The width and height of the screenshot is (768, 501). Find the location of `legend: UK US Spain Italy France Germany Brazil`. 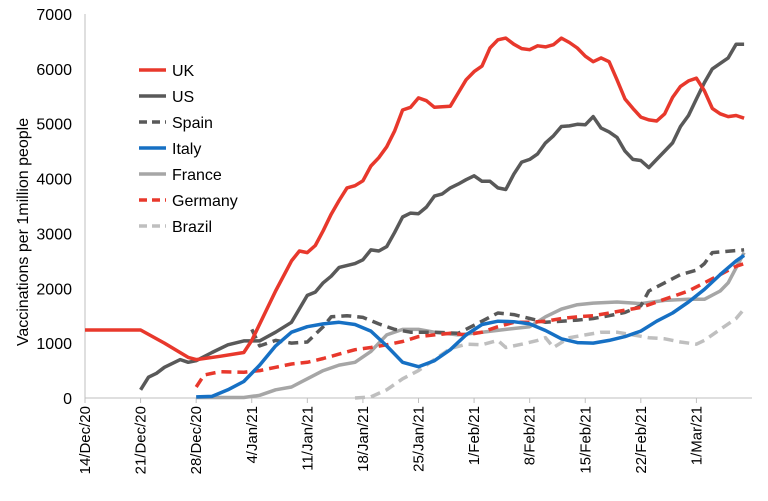

legend: UK US Spain Italy France Germany Brazil is located at coordinates (188, 149).